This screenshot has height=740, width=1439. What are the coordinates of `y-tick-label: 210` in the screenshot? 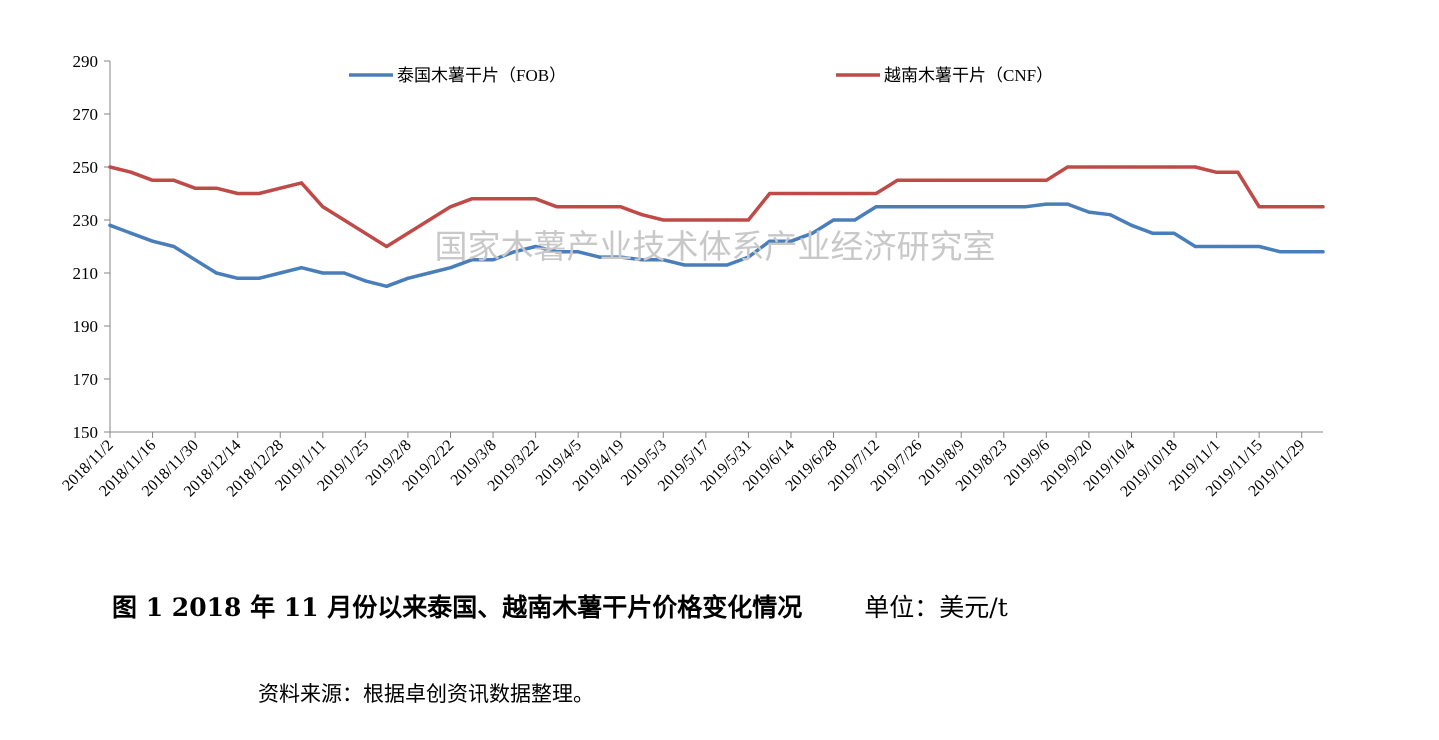 It's located at (86, 273).